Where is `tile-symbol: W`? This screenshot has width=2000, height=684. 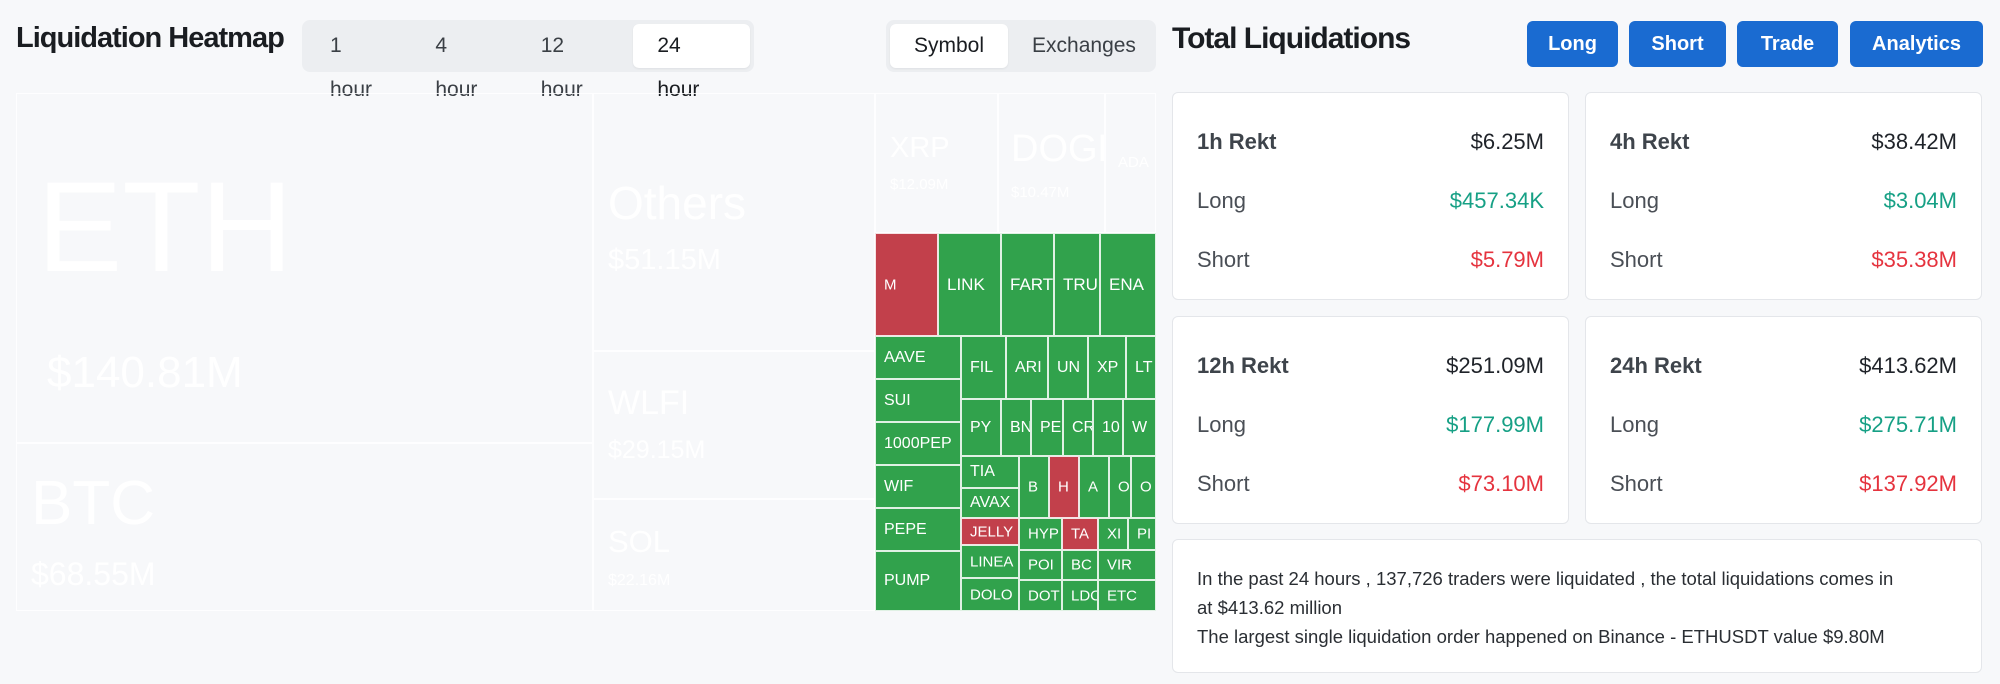
tile-symbol: W is located at coordinates (1140, 427).